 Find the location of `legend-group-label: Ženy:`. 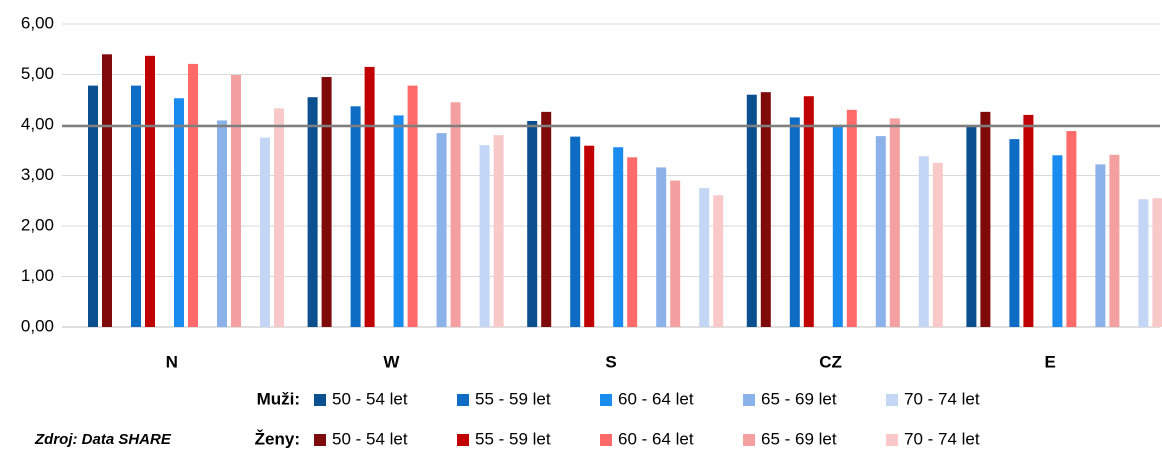

legend-group-label: Ženy: is located at coordinates (277, 438).